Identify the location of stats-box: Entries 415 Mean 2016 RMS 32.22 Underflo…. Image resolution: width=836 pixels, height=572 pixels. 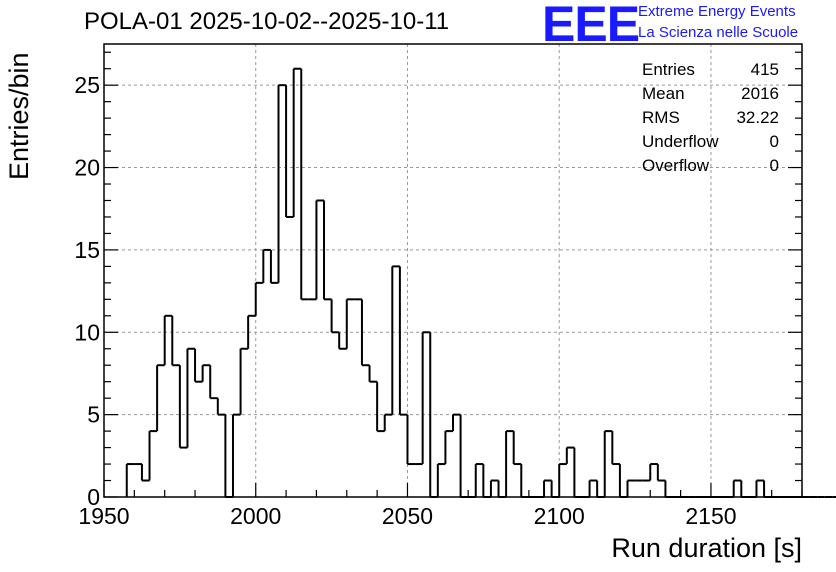
(710, 118).